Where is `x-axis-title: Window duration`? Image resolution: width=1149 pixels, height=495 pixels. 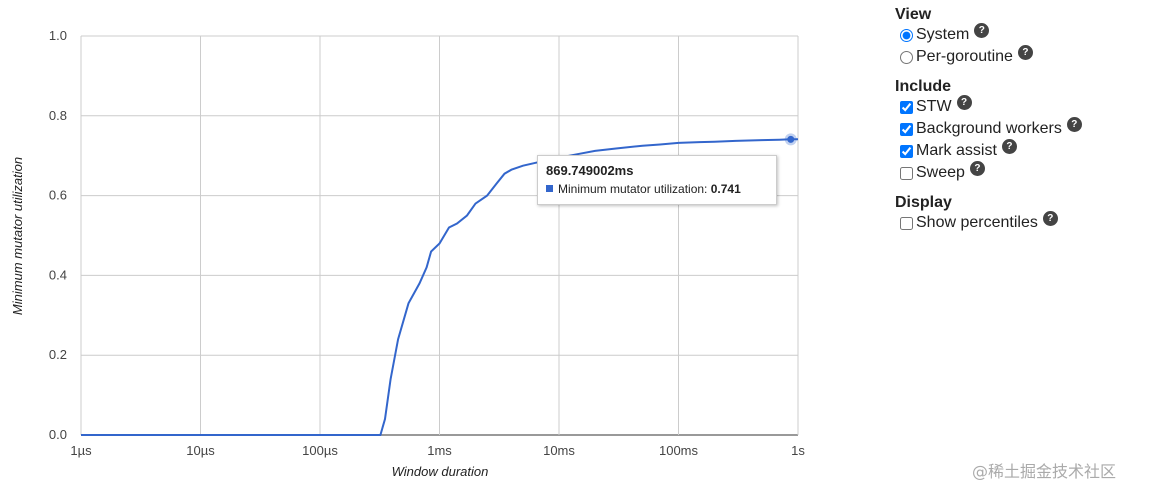
x-axis-title: Window duration is located at coordinates (440, 471).